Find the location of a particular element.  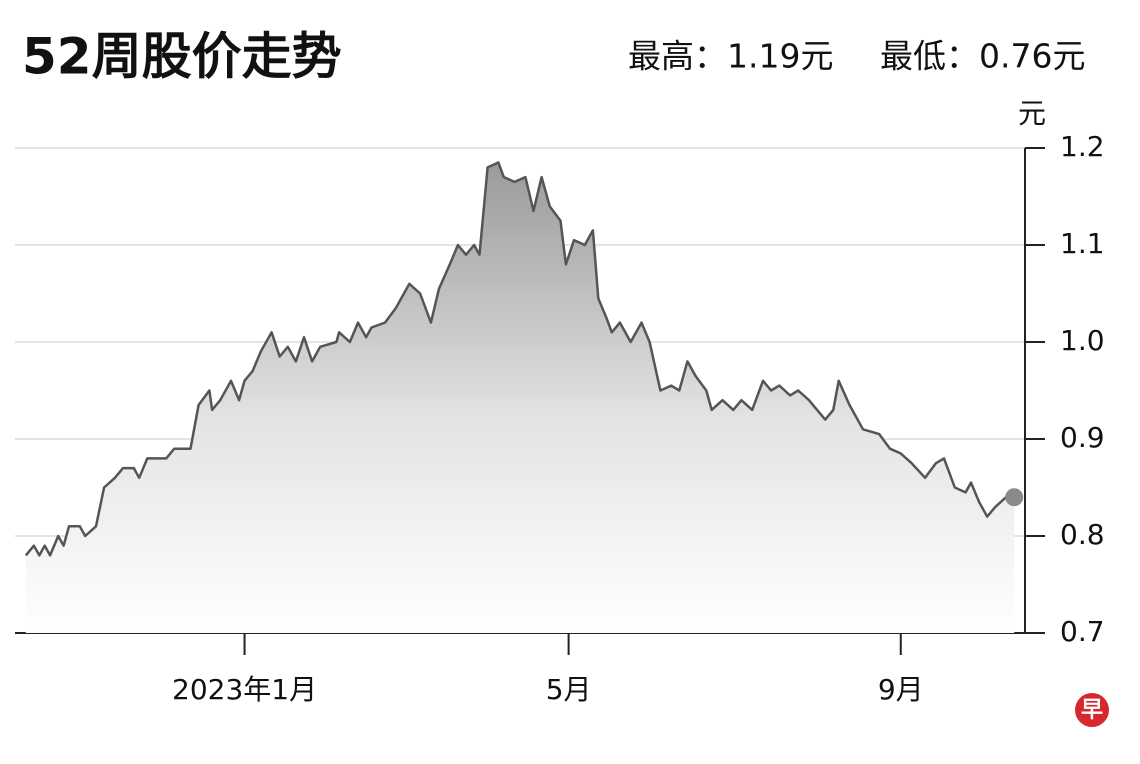

logo-badge is located at coordinates (1092, 710).